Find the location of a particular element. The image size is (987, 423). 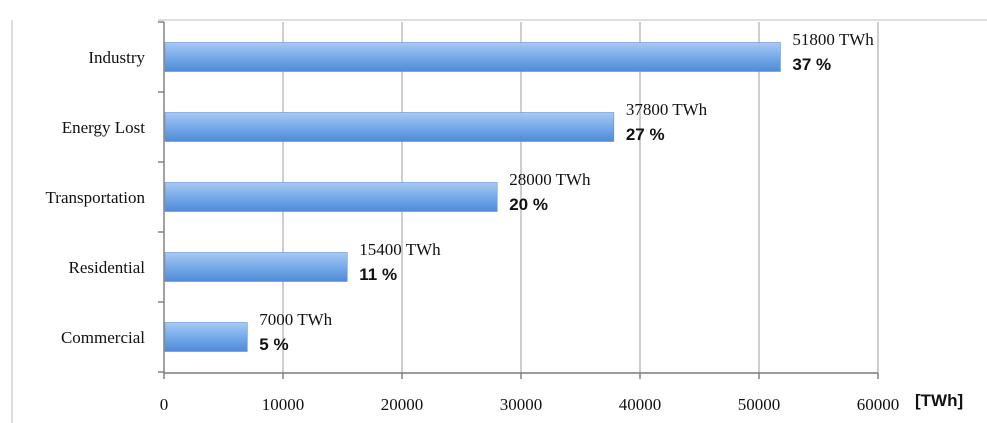

value-label-3: 15400 TWh is located at coordinates (400, 249).